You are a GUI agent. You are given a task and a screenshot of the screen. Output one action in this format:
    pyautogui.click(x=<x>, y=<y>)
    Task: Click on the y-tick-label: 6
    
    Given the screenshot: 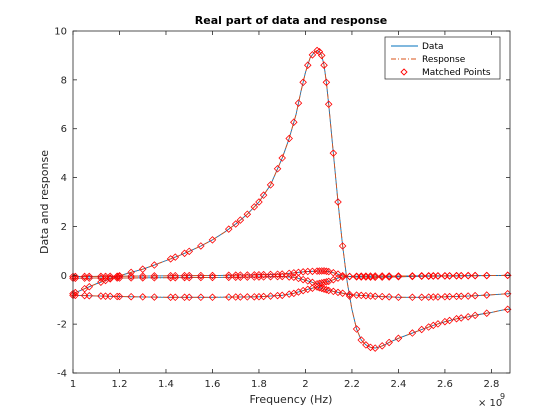 What is the action you would take?
    pyautogui.click(x=64, y=129)
    